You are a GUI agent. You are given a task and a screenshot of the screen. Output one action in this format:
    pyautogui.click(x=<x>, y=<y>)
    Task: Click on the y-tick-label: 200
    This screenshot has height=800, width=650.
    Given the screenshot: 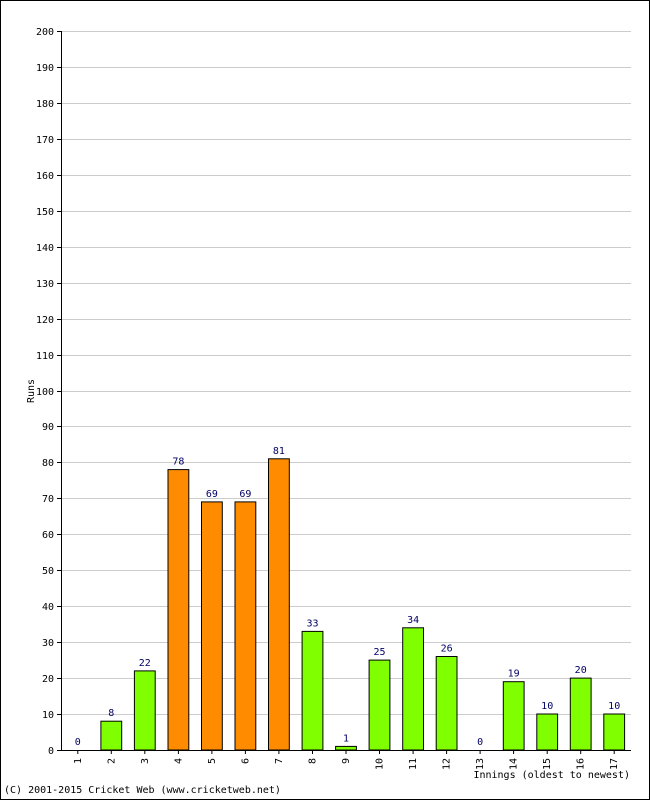 What is the action you would take?
    pyautogui.click(x=45, y=32)
    